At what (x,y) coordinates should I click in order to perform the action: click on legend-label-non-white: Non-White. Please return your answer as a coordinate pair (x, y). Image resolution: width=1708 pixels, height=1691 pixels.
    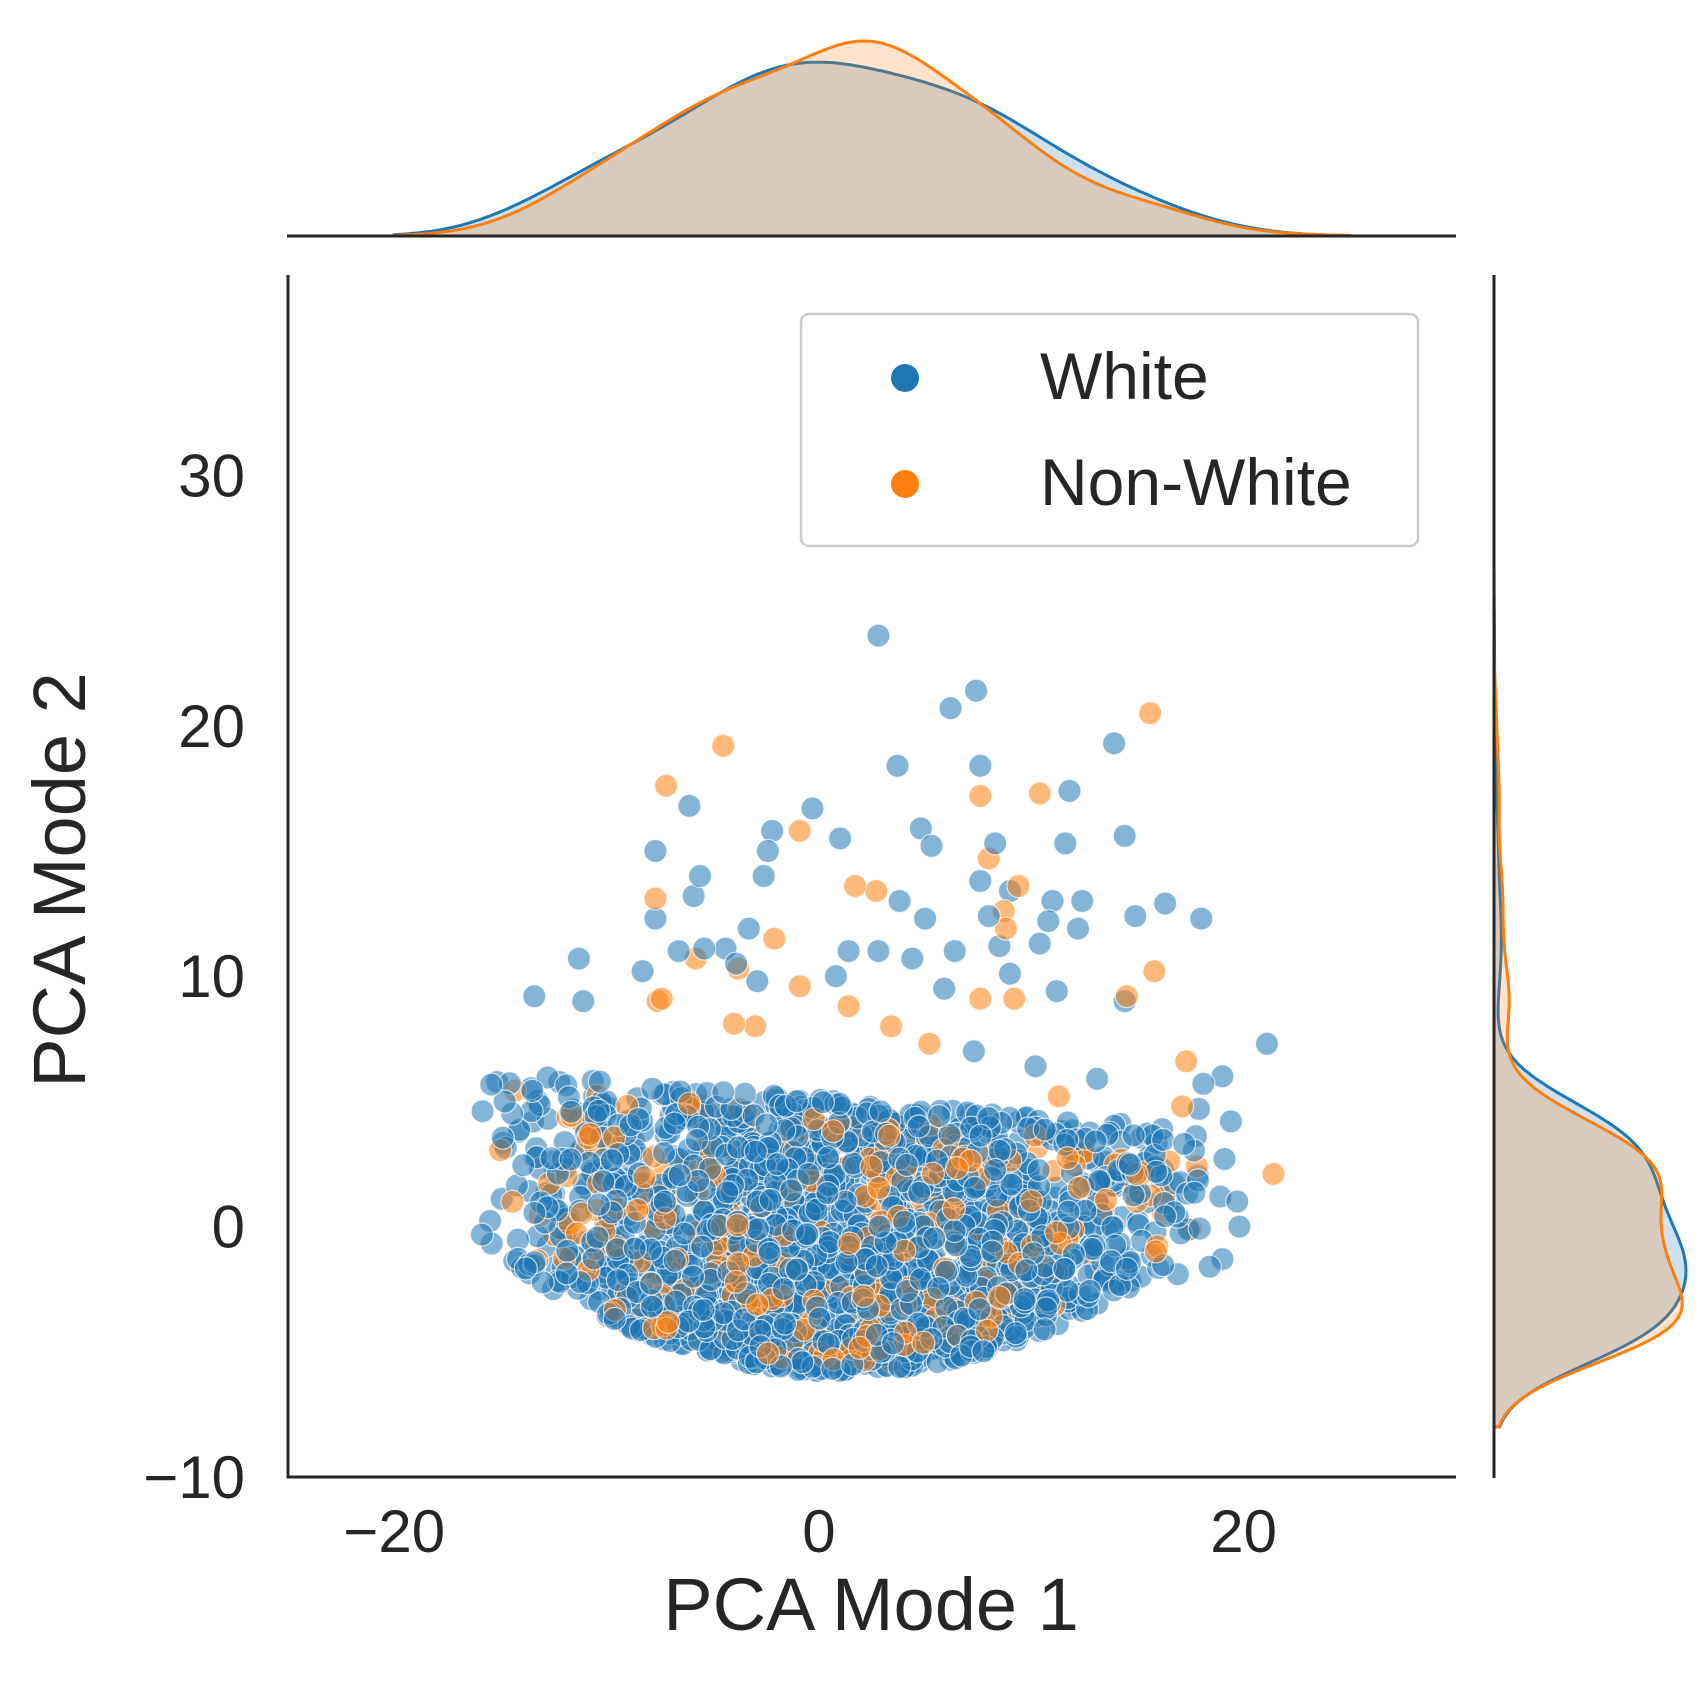
    Looking at the image, I should click on (1196, 482).